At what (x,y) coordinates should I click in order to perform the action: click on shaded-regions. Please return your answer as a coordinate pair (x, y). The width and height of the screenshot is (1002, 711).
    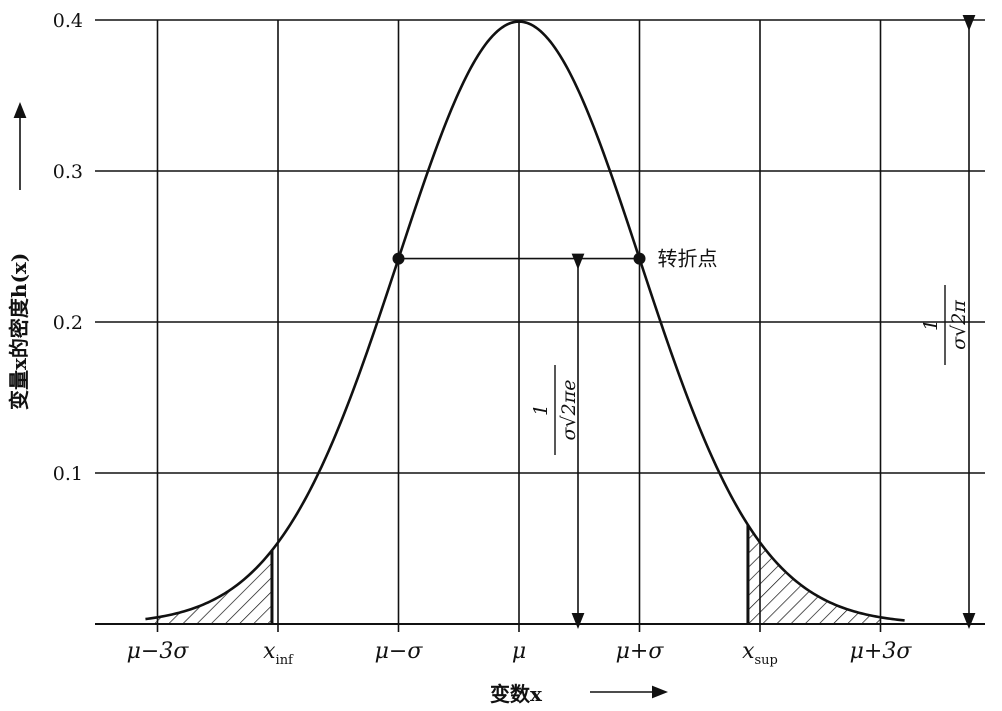
    Looking at the image, I should click on (513, 574).